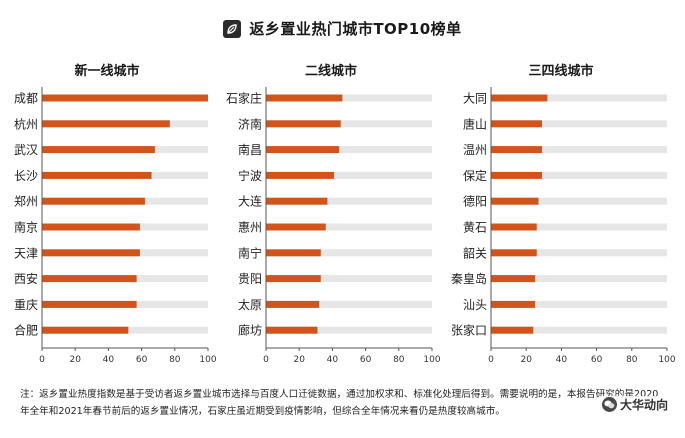 This screenshot has height=438, width=685. I want to click on category-label: 唐山, so click(475, 123).